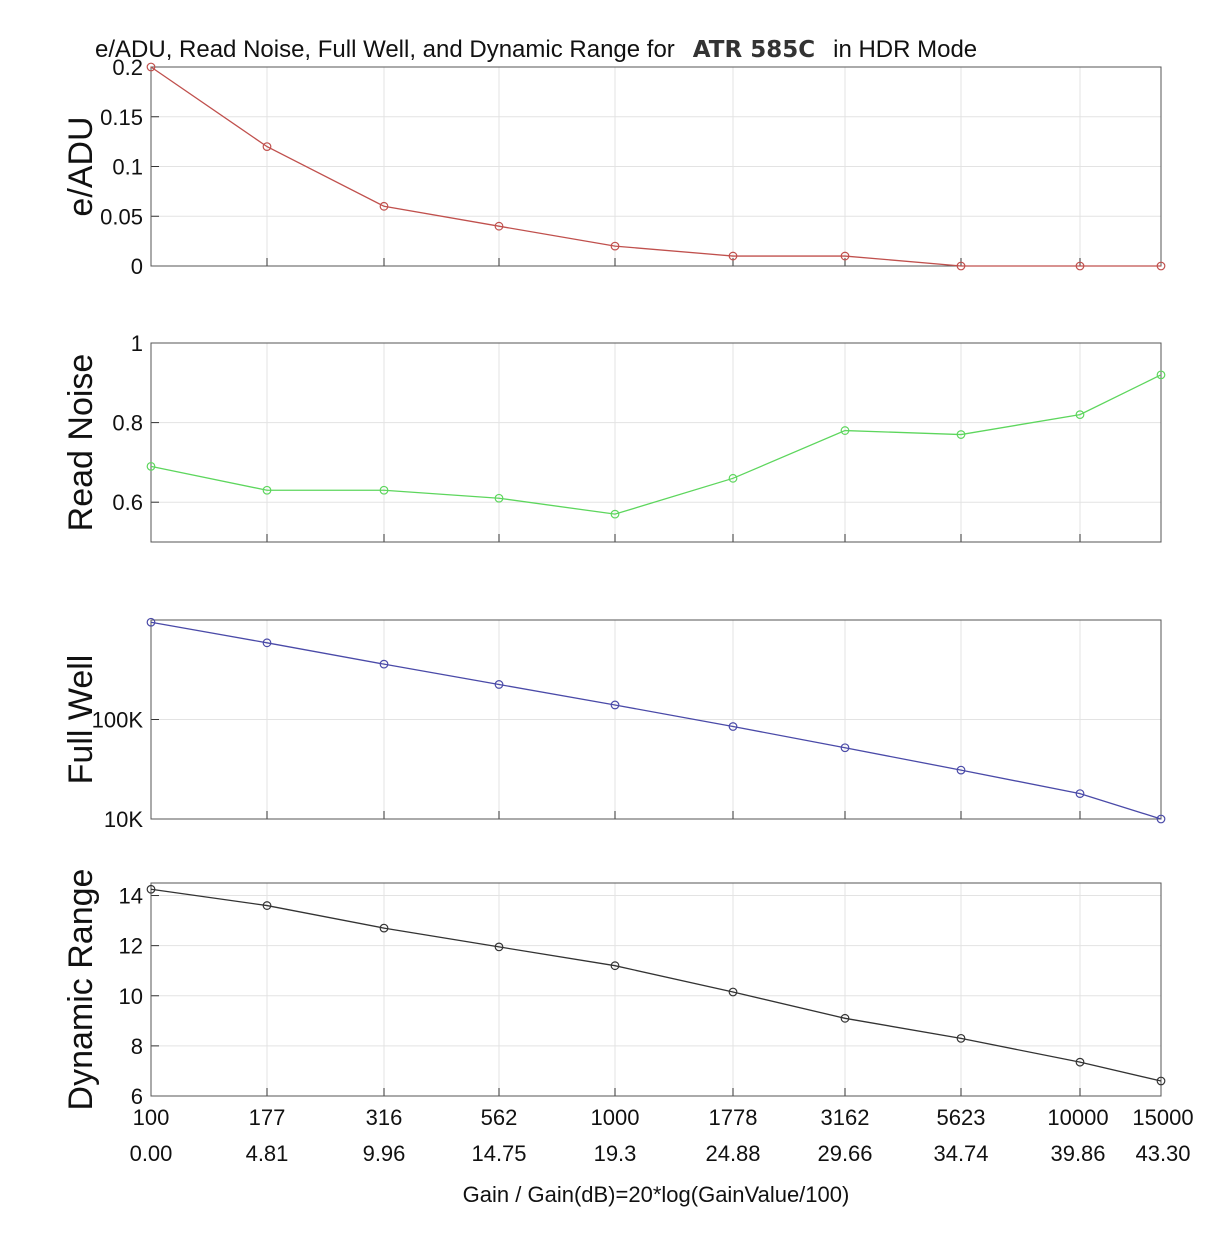 This screenshot has width=1224, height=1235. Describe the element at coordinates (754, 50) in the screenshot. I see `chart-title-model: ATR 585C` at that location.